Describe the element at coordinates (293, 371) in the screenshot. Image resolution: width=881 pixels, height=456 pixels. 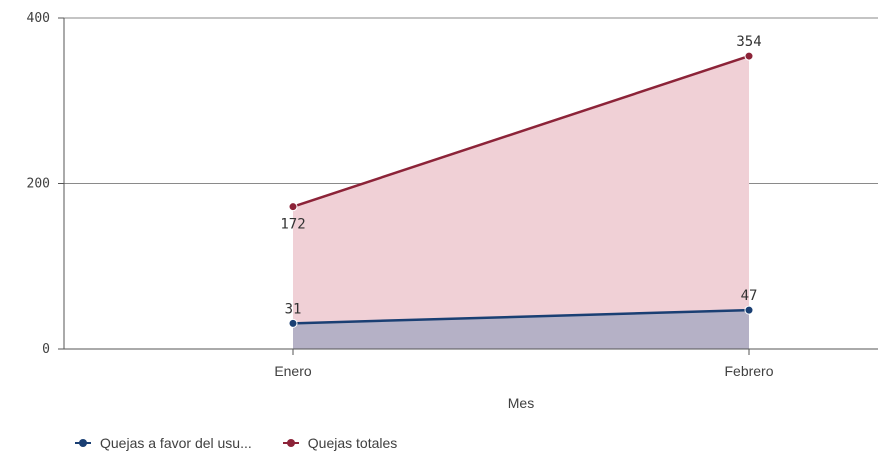
I see `x-tick-label: Enero` at that location.